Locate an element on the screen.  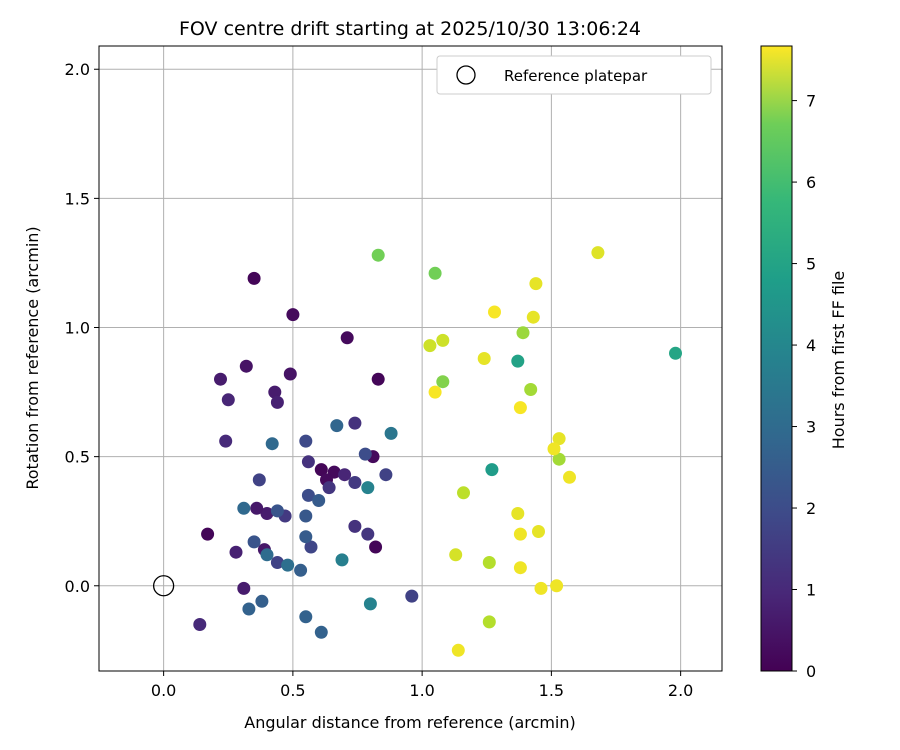
y-tick-label: 1.0 is located at coordinates (77, 328).